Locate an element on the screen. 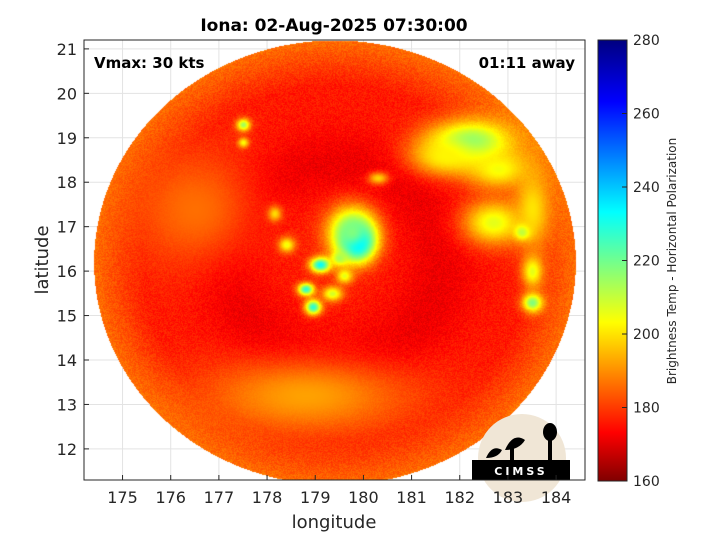 Image resolution: width=720 pixels, height=540 pixels. y-tick-label: 13 is located at coordinates (67, 404).